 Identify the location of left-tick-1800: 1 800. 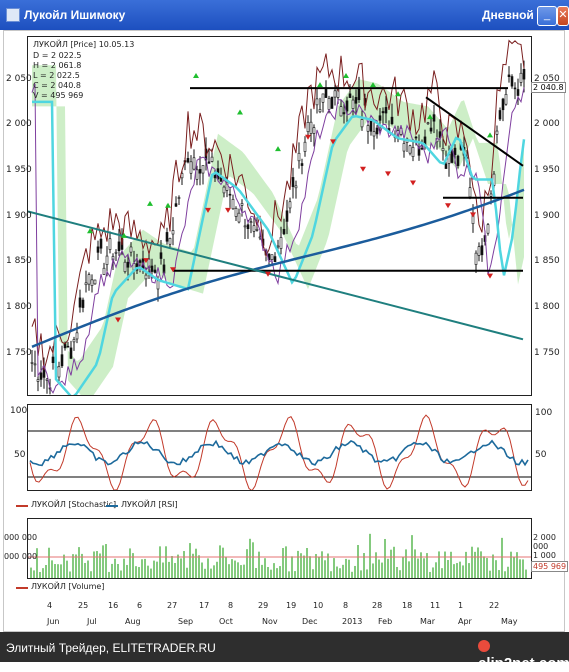
(19, 307).